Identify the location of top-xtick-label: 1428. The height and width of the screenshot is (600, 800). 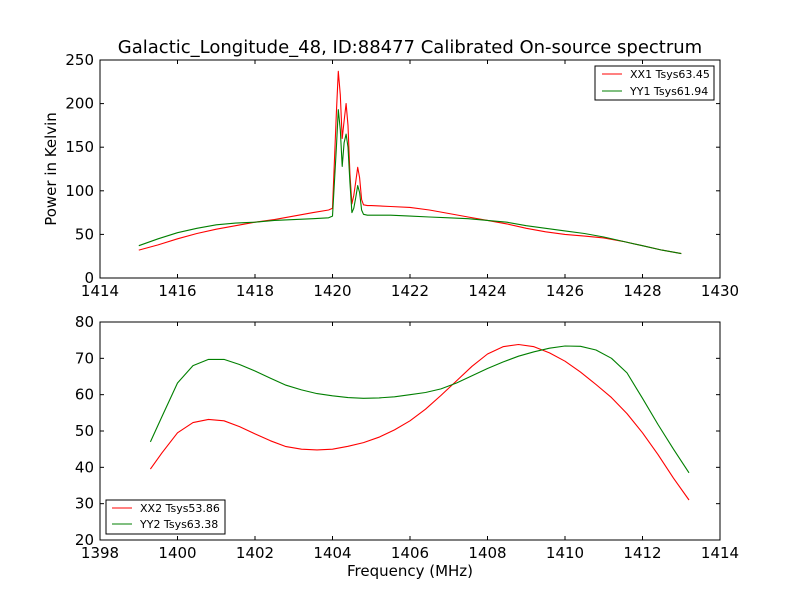
(642, 291).